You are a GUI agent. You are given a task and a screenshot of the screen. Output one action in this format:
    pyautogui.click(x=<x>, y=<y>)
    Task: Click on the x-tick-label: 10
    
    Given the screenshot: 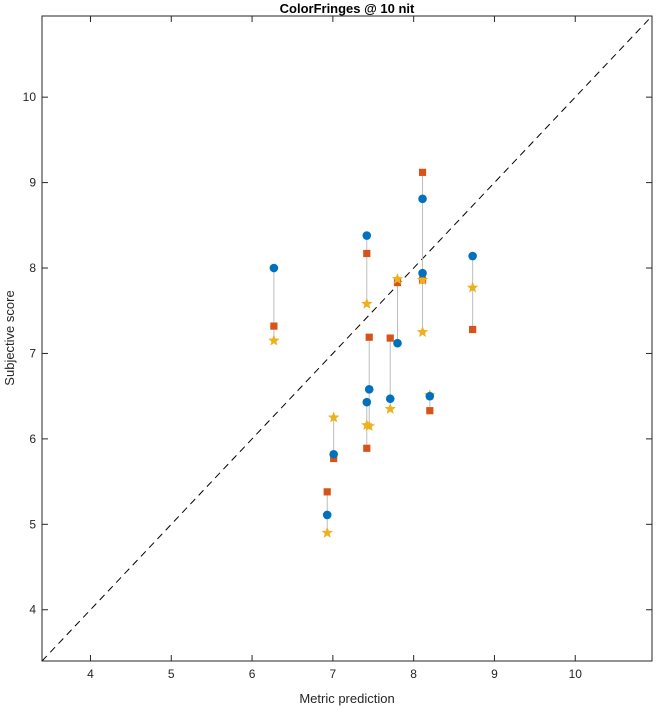 What is the action you would take?
    pyautogui.click(x=576, y=674)
    